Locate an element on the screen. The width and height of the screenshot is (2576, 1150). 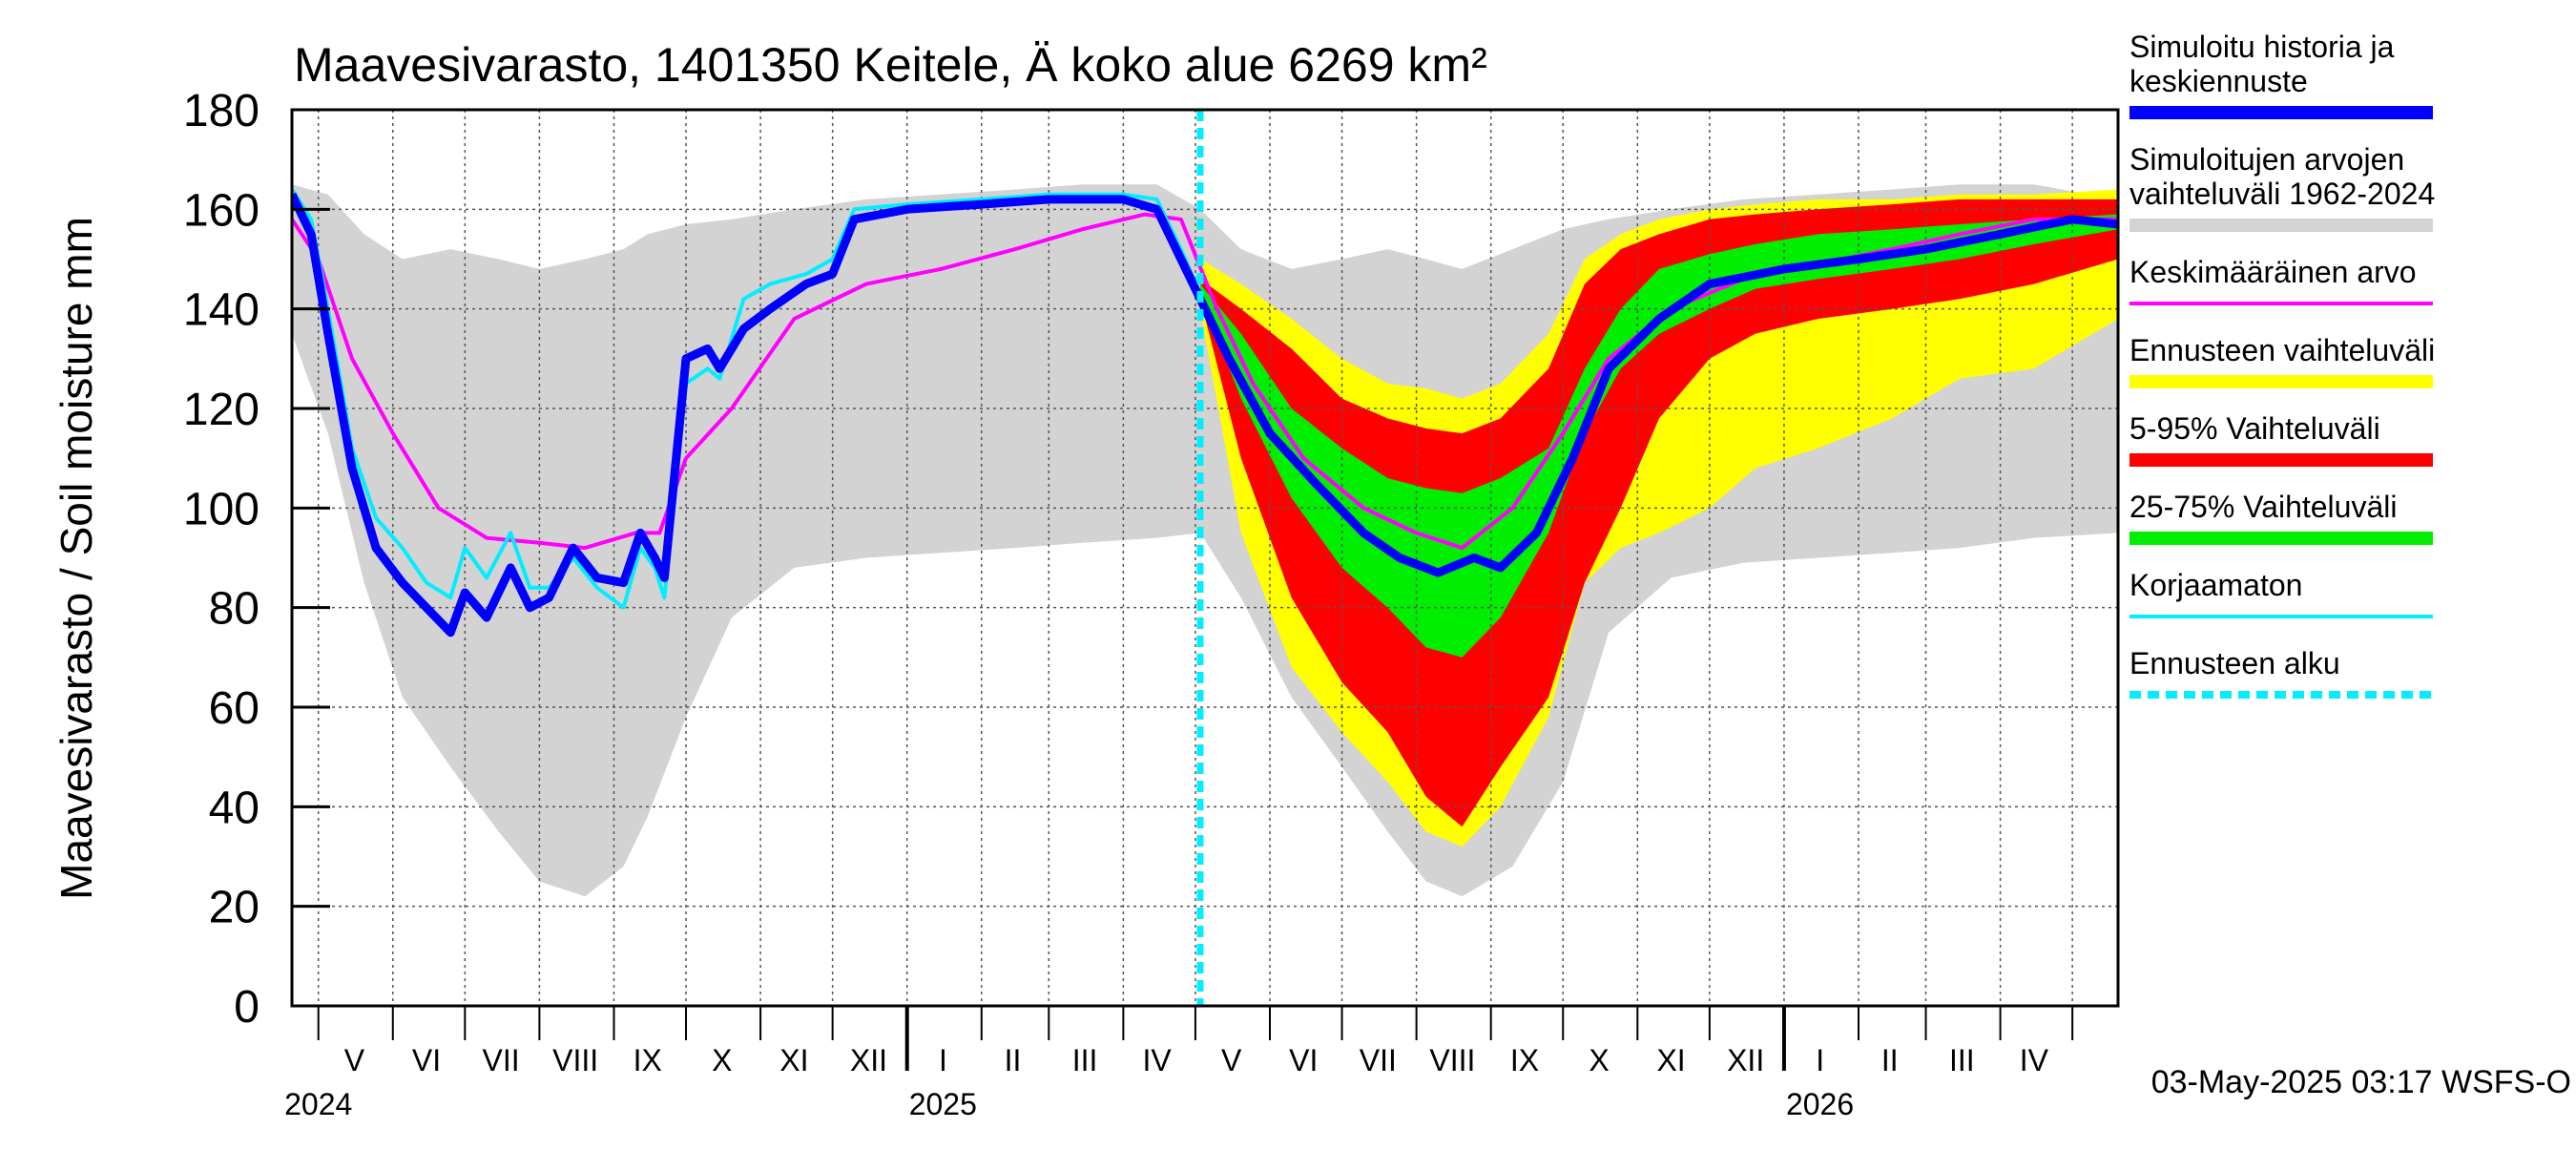
y-tick-label: 20 is located at coordinates (234, 908).